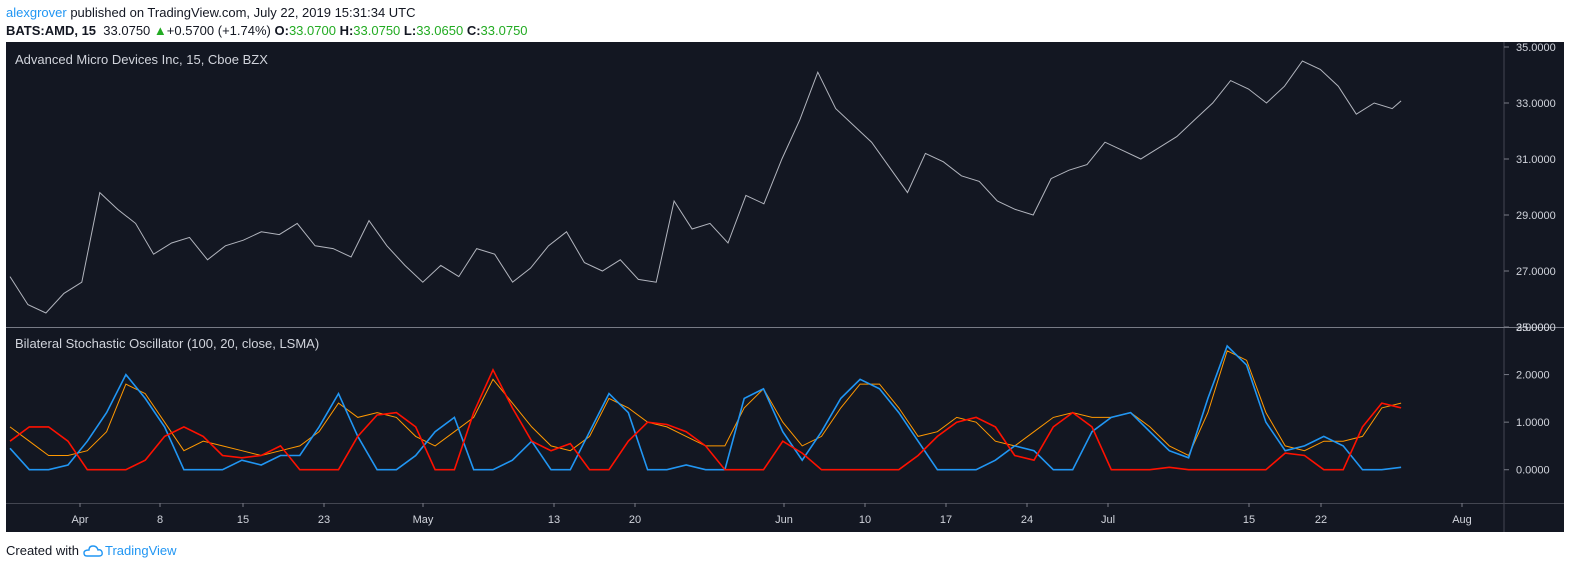 The height and width of the screenshot is (568, 1569). I want to click on time-tick-label: 17, so click(946, 520).